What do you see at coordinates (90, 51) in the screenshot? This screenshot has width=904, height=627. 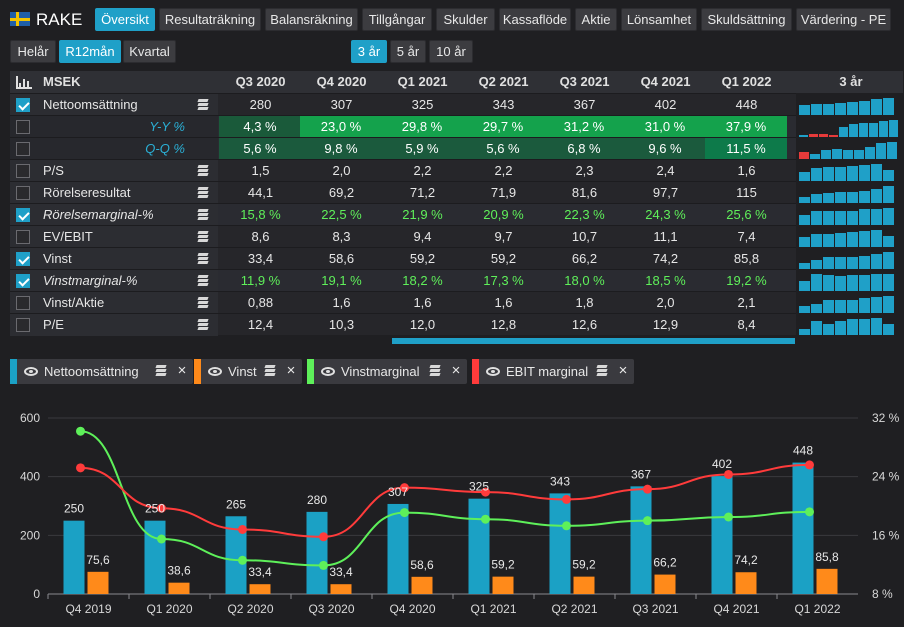 I see `period-tab-r12mån: R12mån` at bounding box center [90, 51].